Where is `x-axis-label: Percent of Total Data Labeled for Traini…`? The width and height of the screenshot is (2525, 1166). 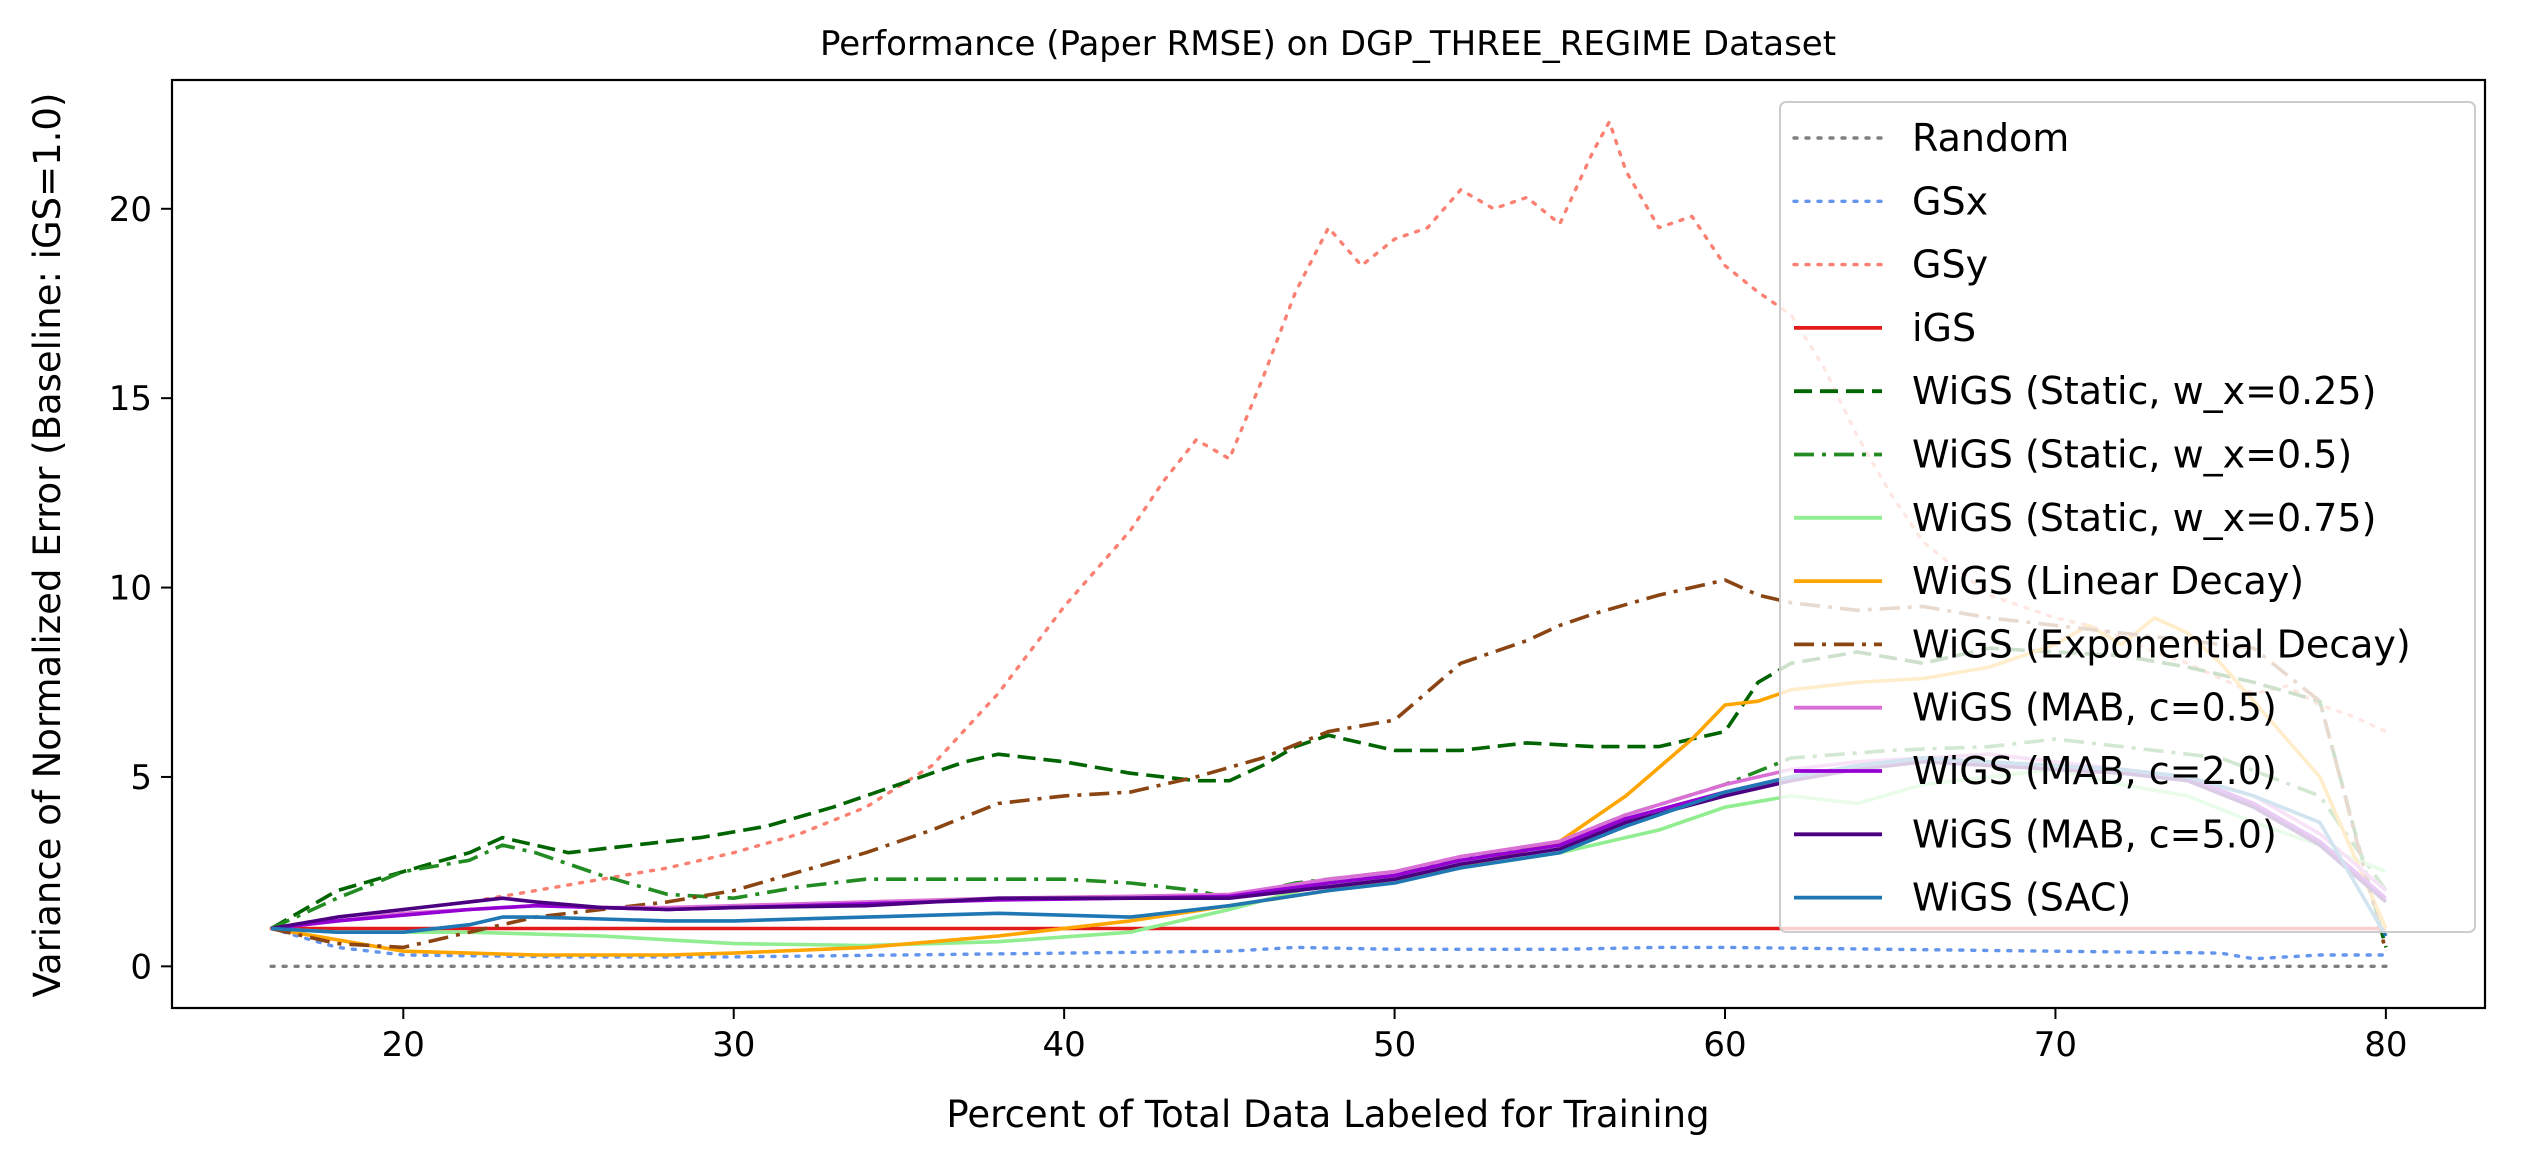
x-axis-label: Percent of Total Data Labeled for Traini… is located at coordinates (1327, 1114).